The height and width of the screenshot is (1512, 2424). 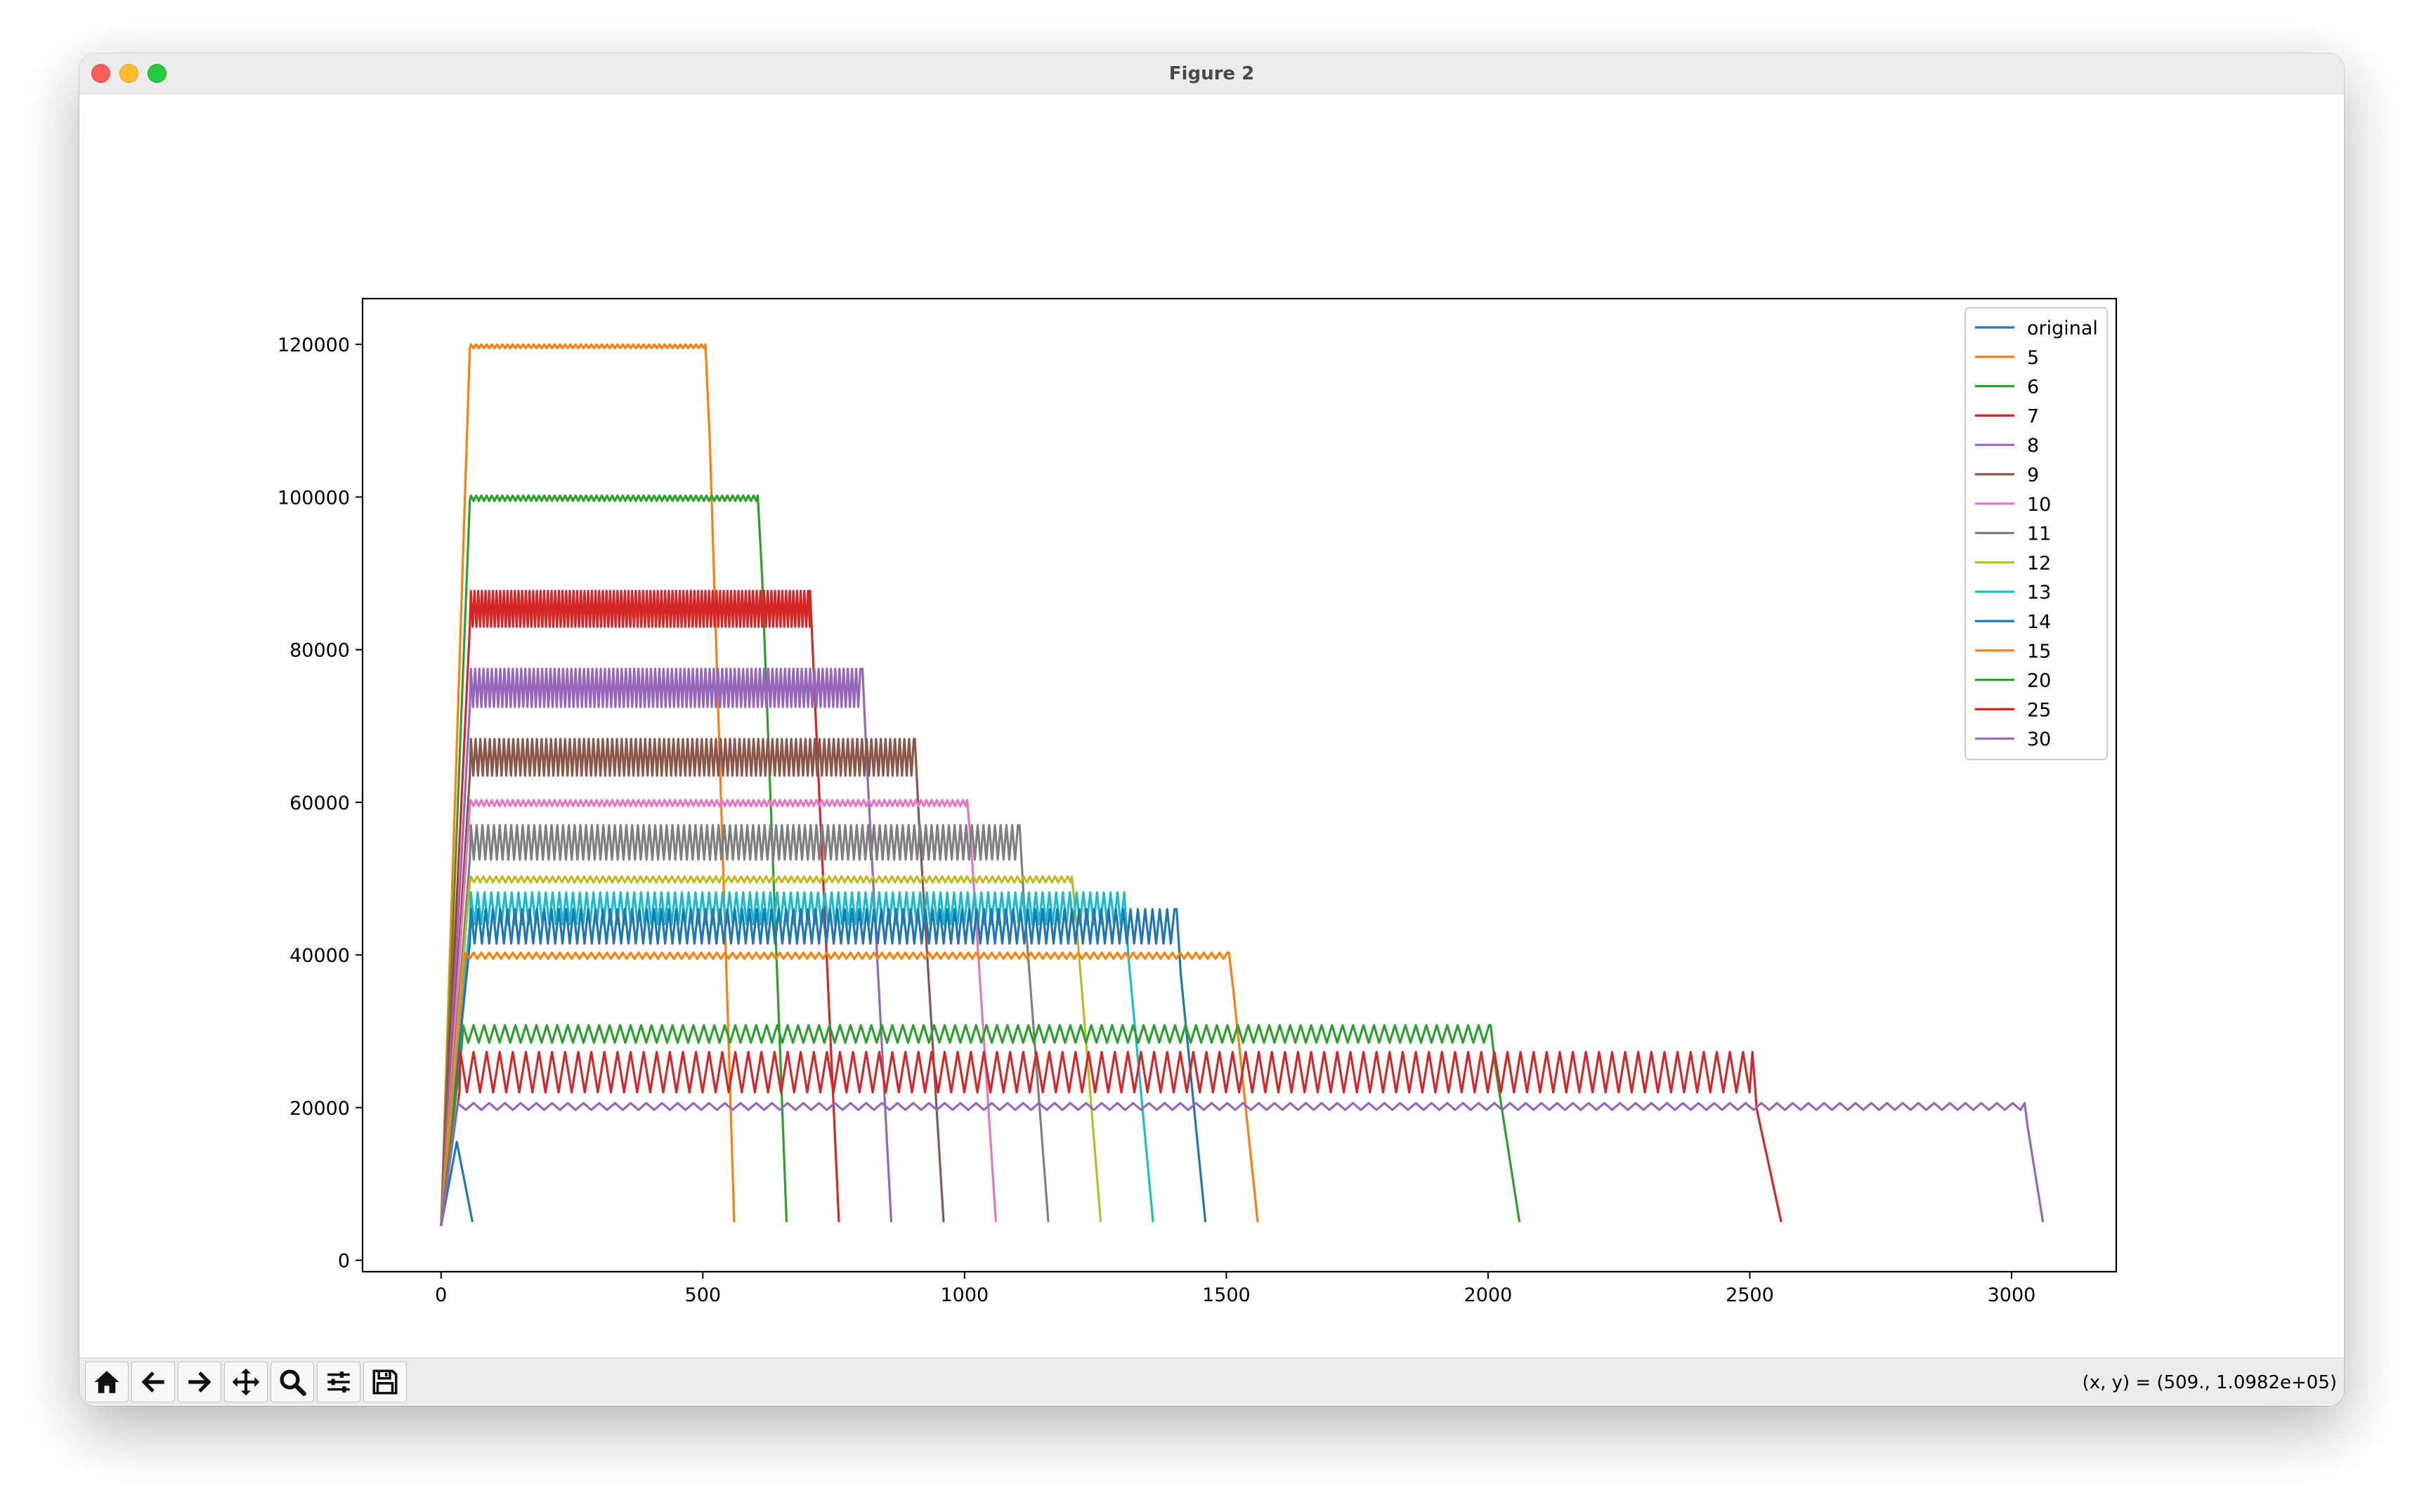 I want to click on save-icon, so click(x=385, y=1382).